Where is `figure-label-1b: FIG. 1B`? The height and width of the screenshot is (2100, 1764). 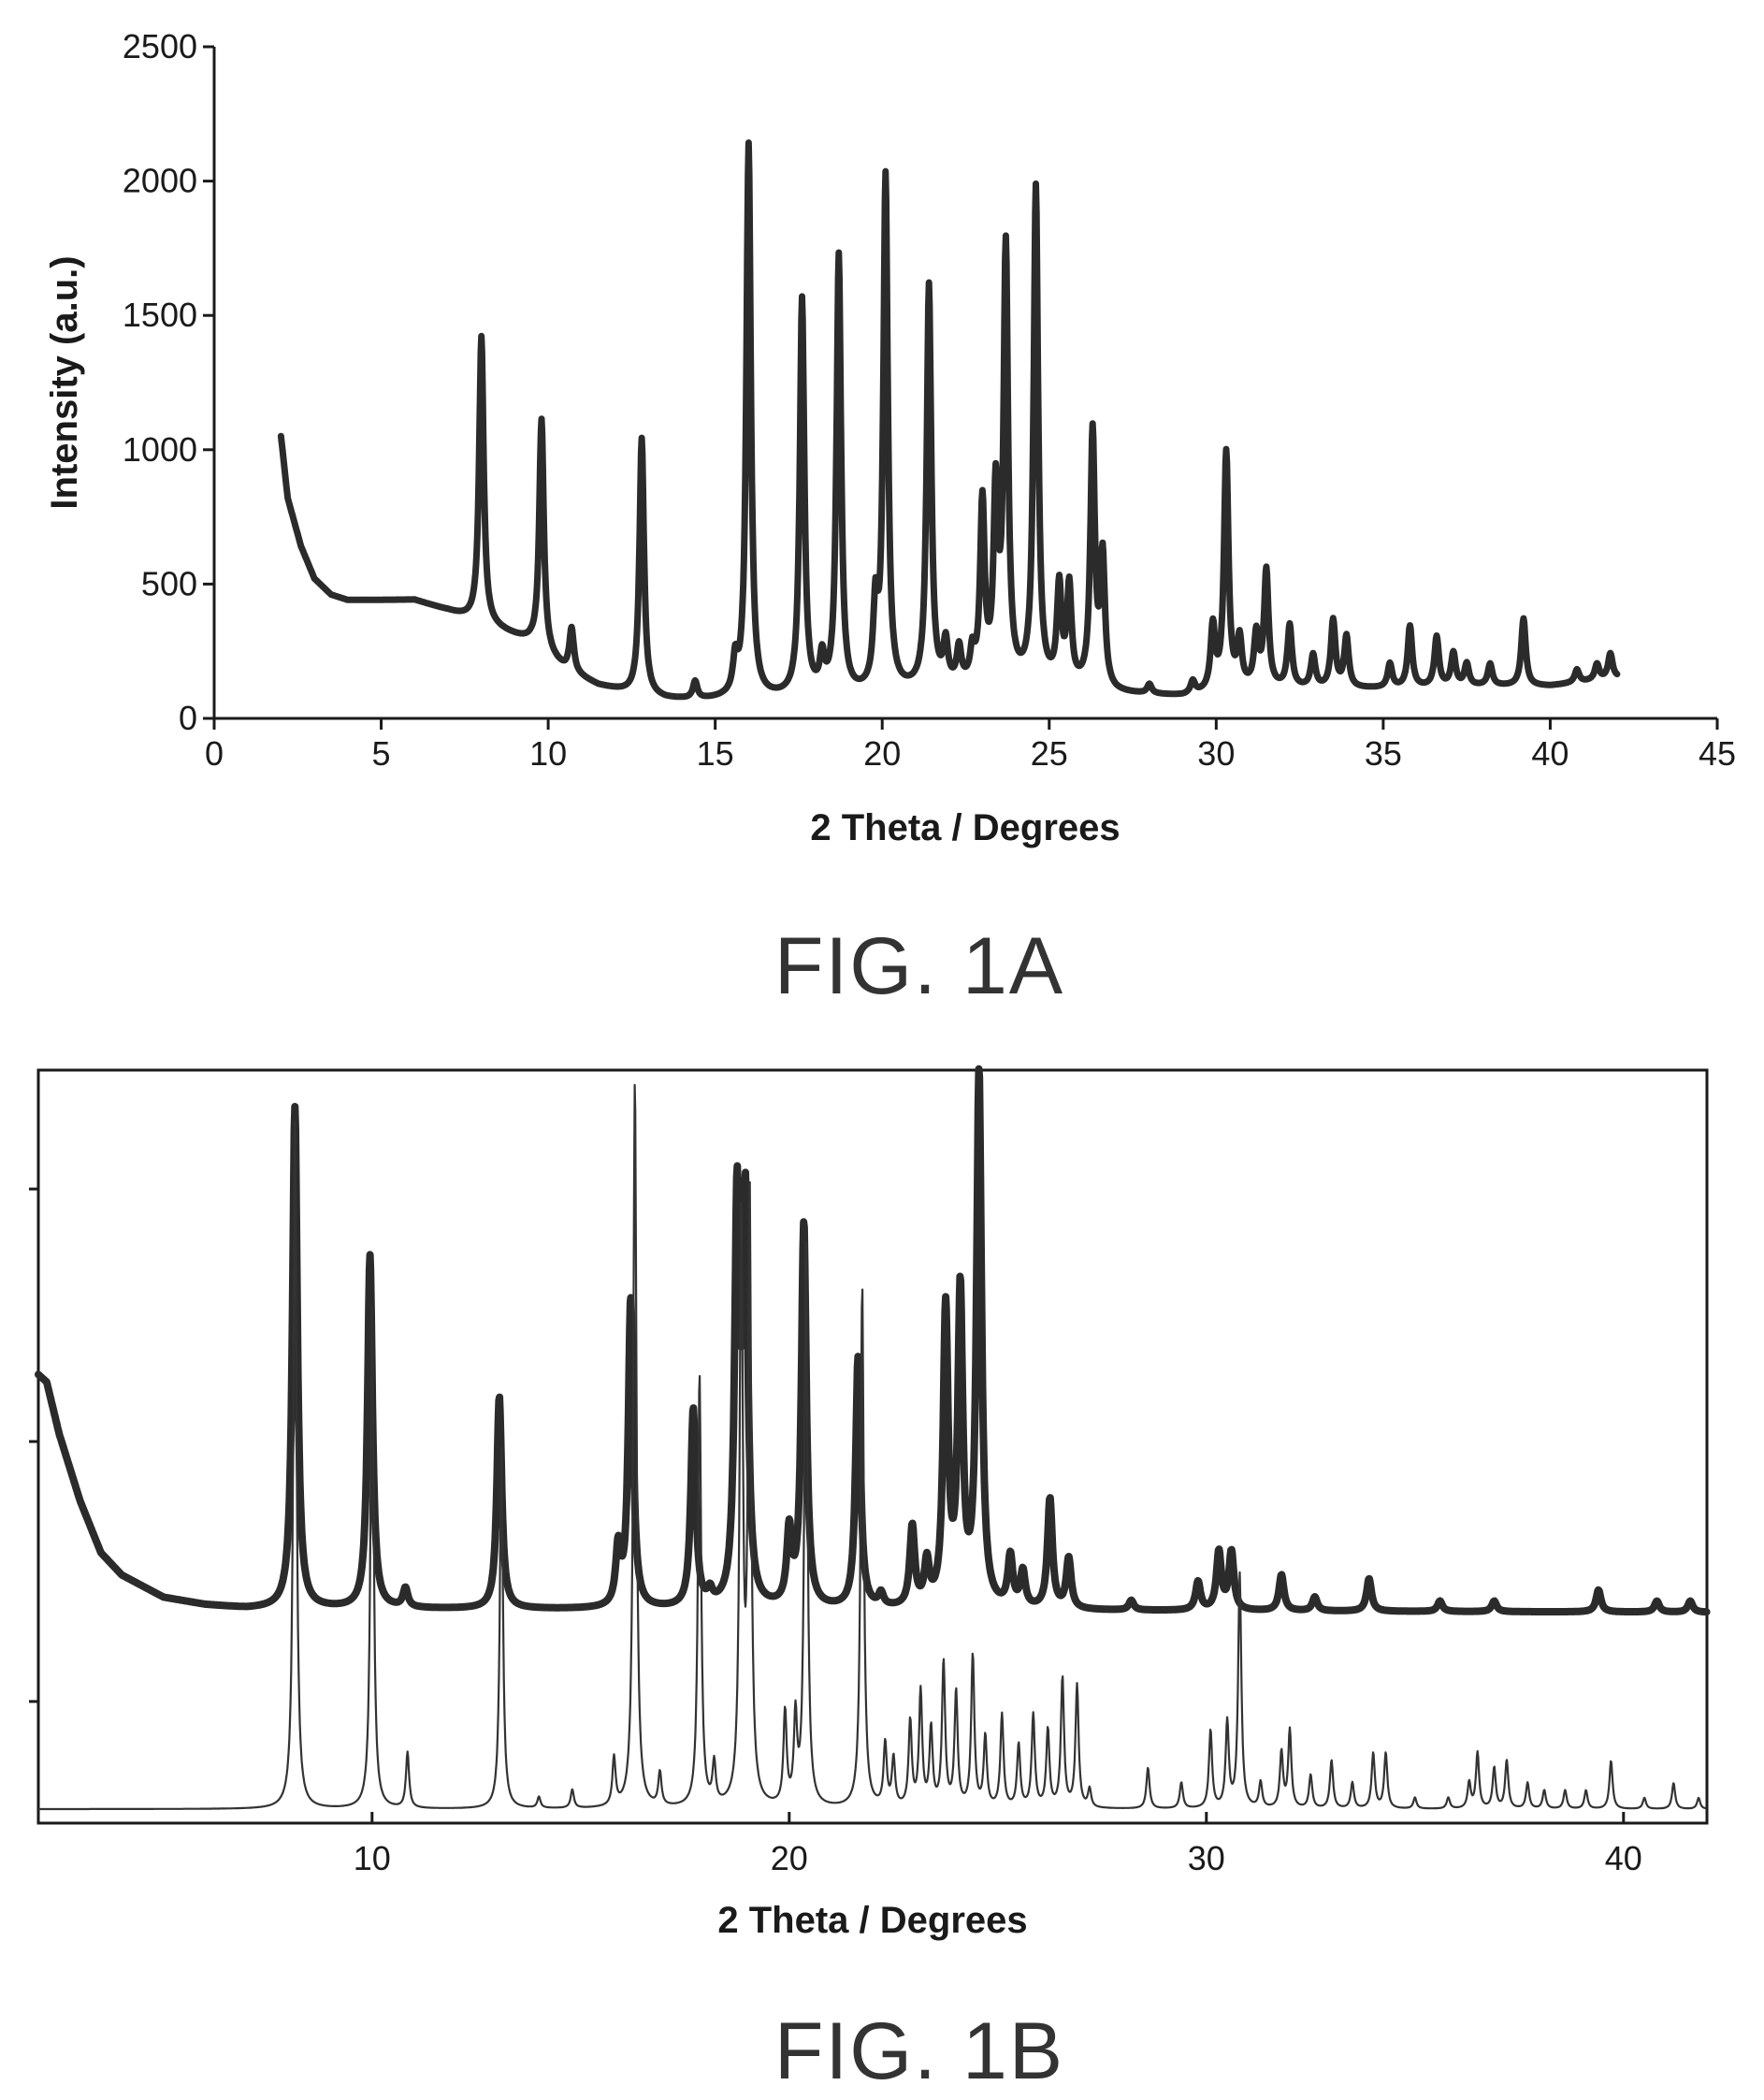
figure-label-1b: FIG. 1B is located at coordinates (919, 2051).